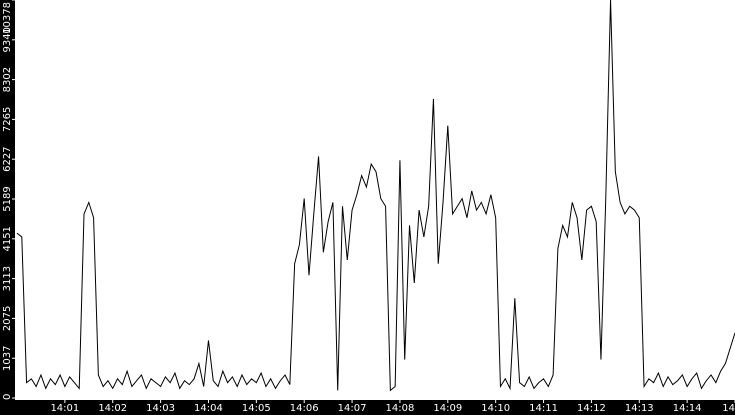 The height and width of the screenshot is (415, 735). Describe the element at coordinates (495, 408) in the screenshot. I see `x-tick-label: 14:10` at that location.